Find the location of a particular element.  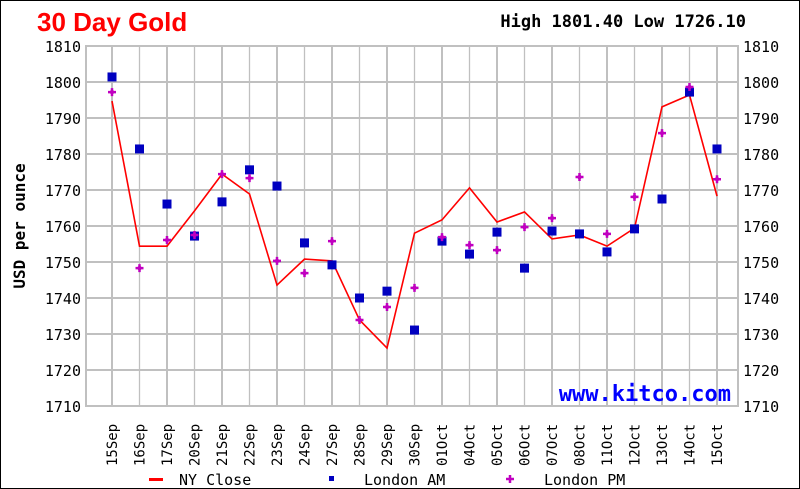

x-tick: 28Sep is located at coordinates (361, 445).